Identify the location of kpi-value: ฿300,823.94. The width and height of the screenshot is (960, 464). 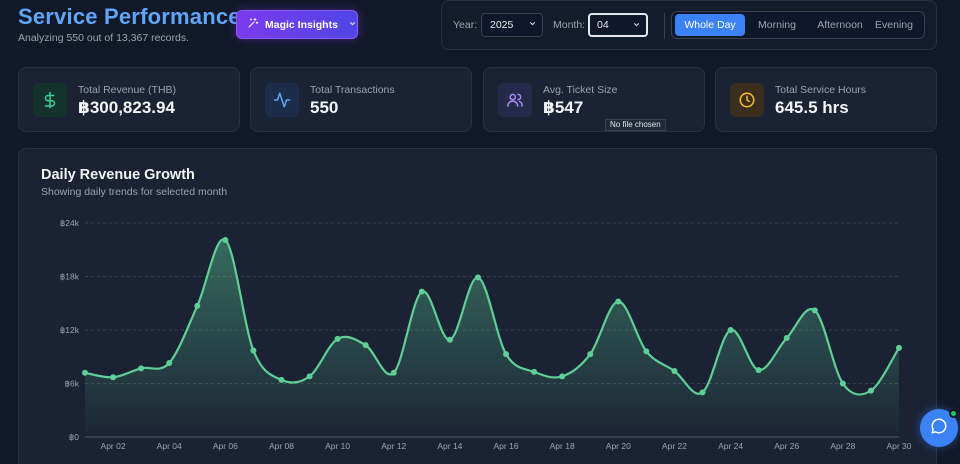
(126, 107).